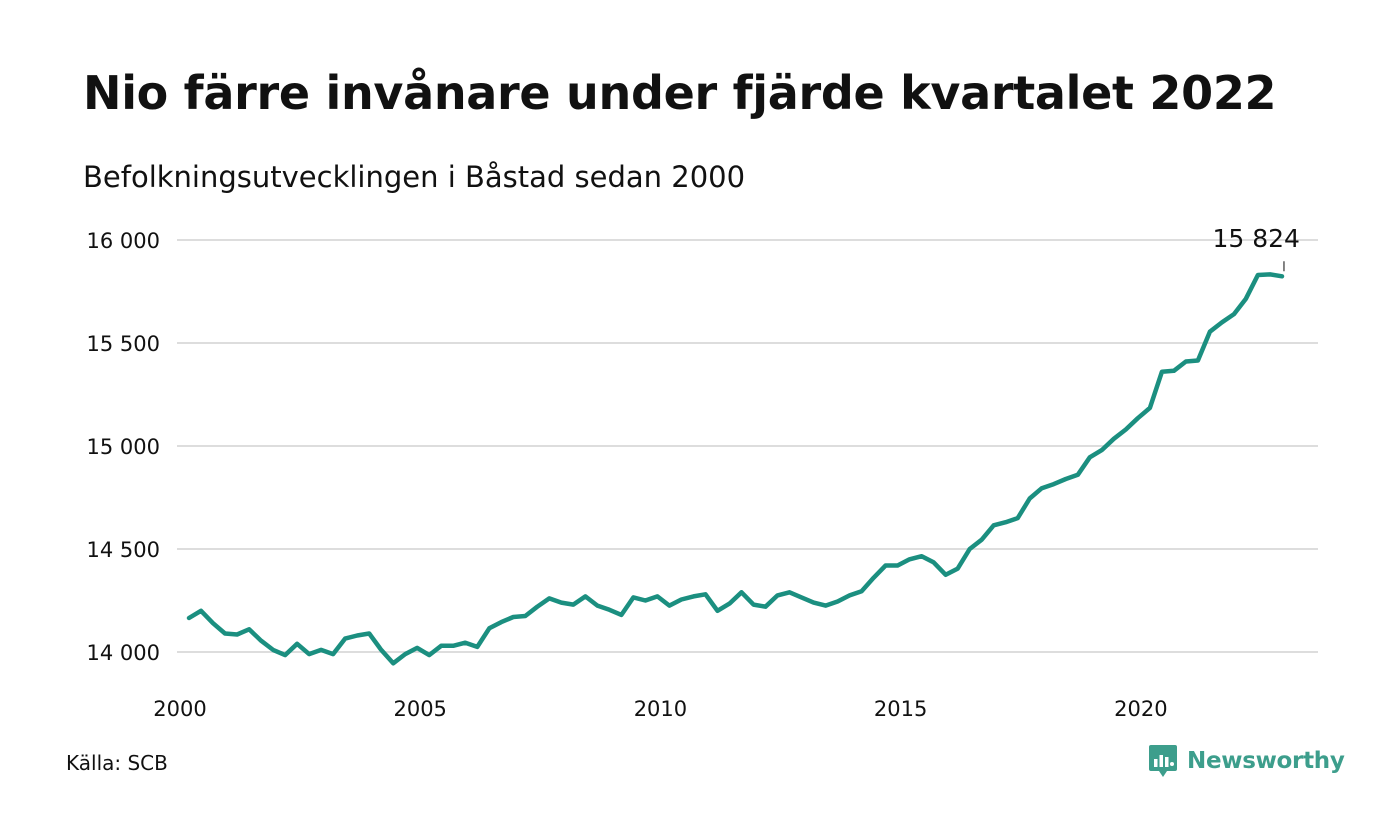  Describe the element at coordinates (1266, 761) in the screenshot. I see `brand-name: Newsworthy` at that location.